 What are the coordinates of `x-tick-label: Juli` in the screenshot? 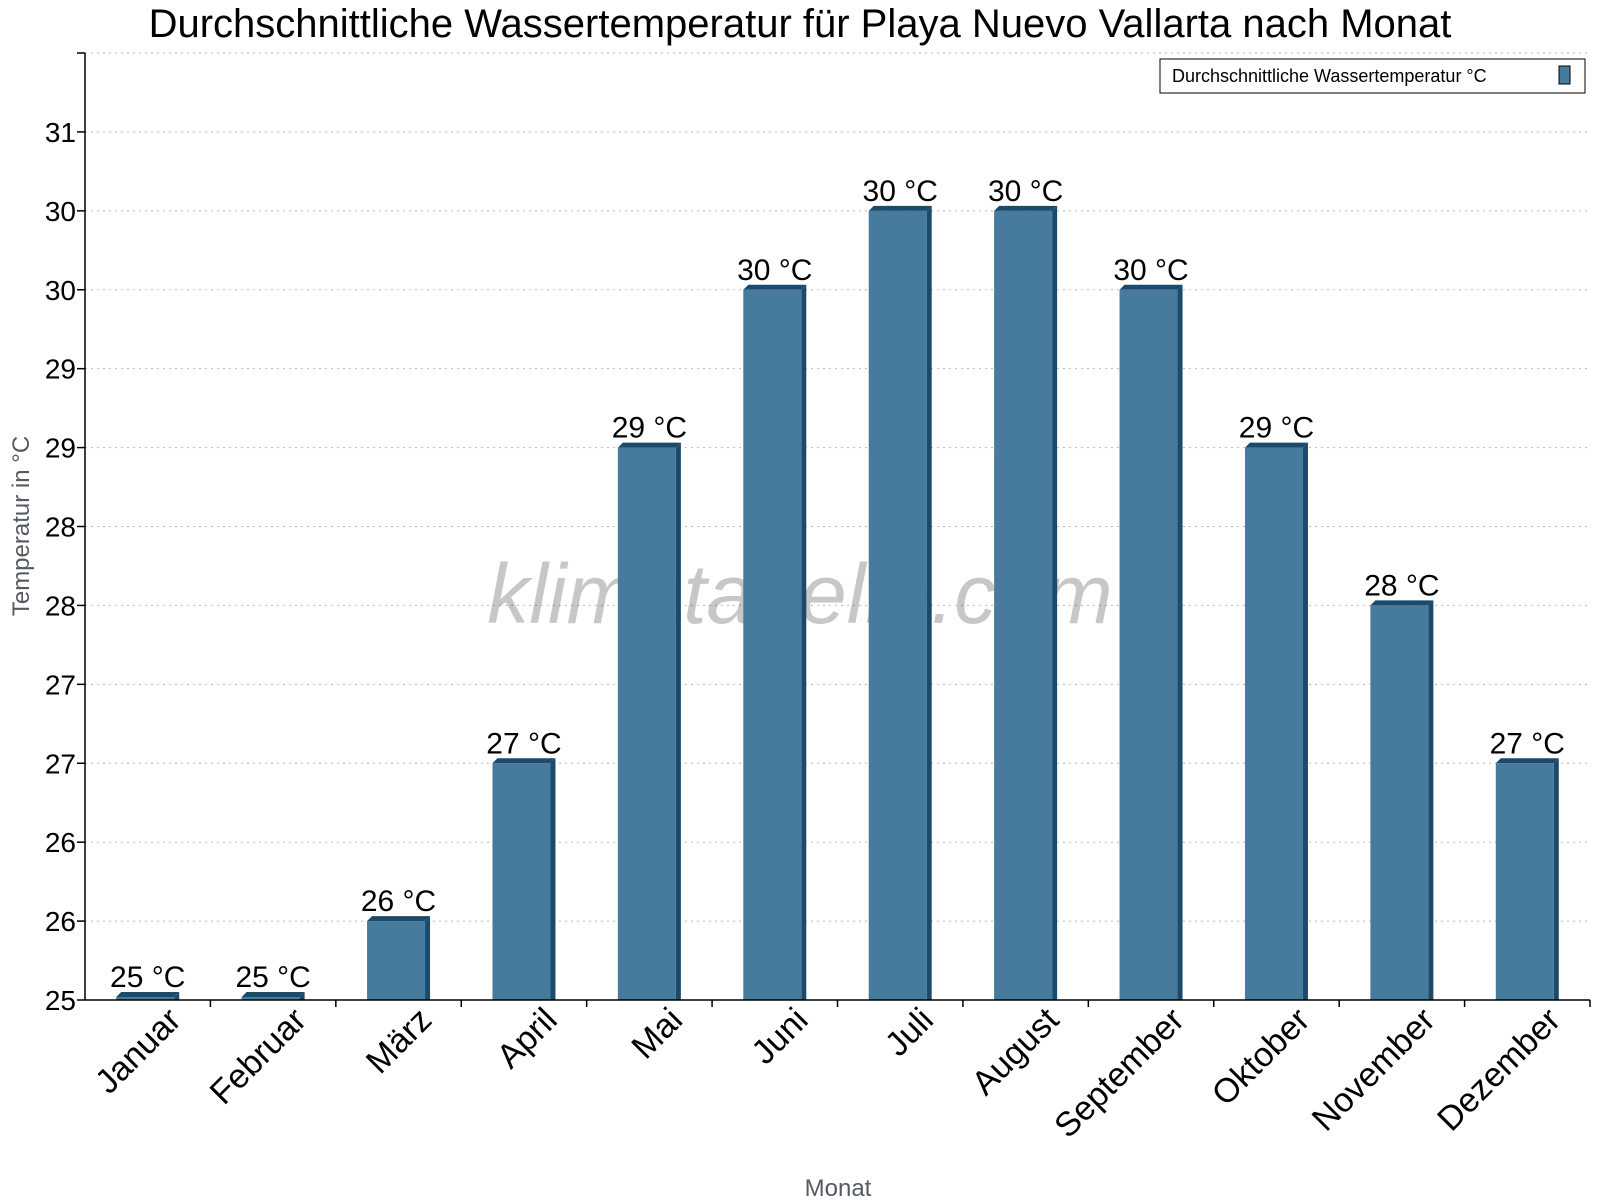 It's located at (909, 1032).